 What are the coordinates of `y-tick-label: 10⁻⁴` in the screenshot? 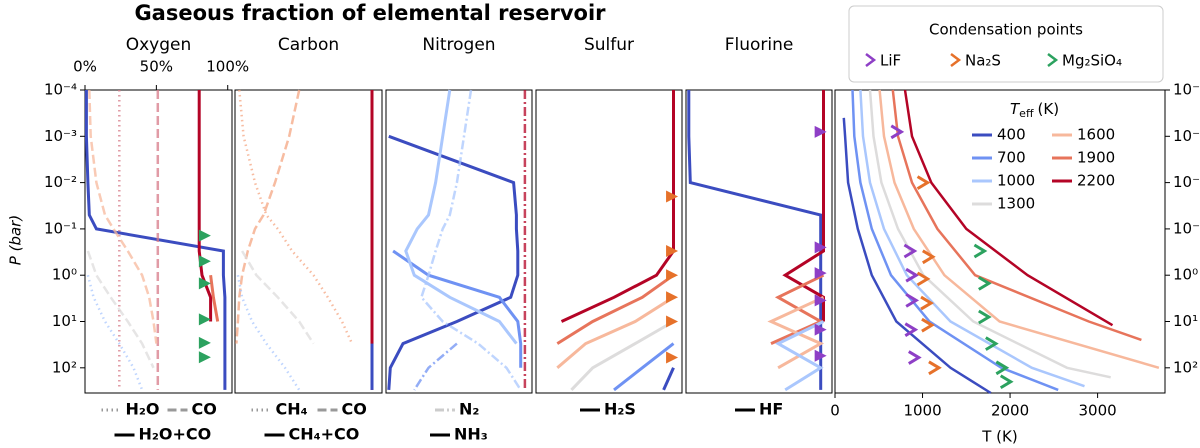 It's located at (1186, 90).